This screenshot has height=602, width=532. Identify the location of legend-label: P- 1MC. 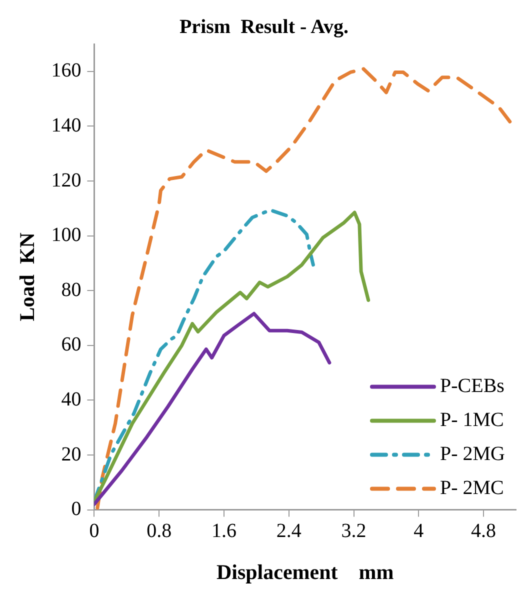
(472, 420).